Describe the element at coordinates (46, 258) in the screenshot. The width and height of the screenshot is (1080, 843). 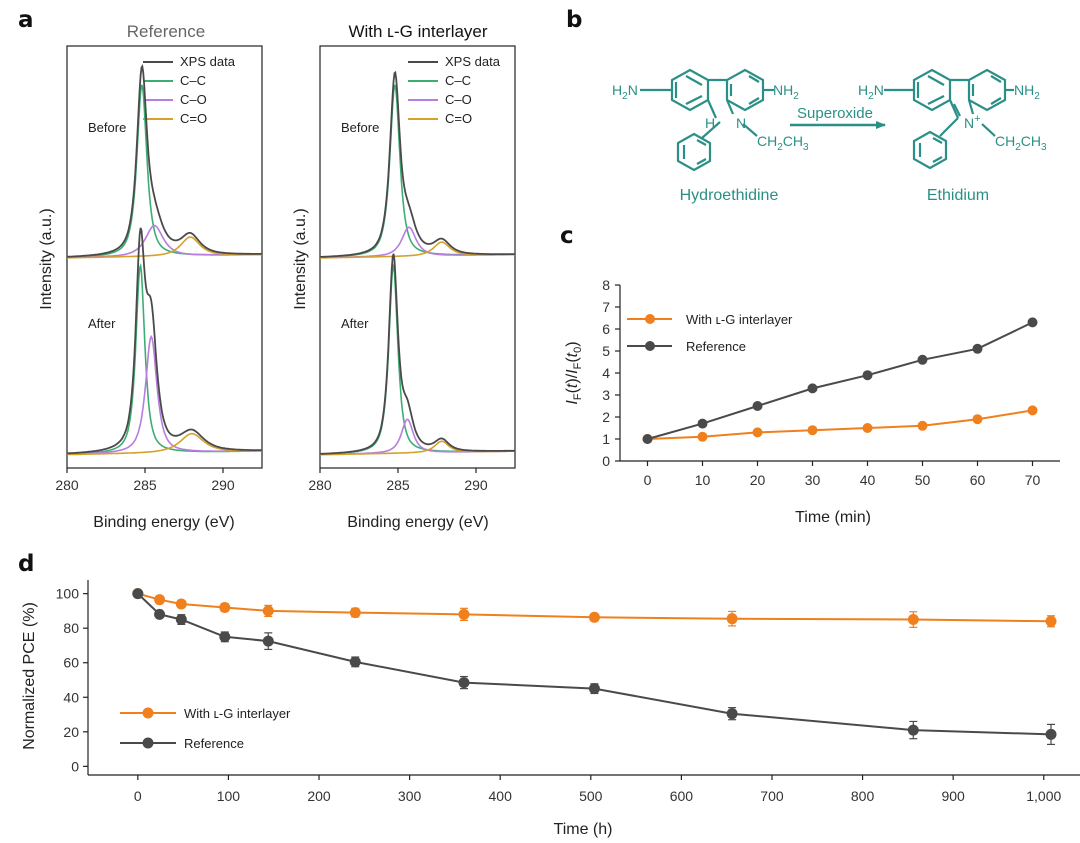
I see `xps-reference-ylabel: Intensity (a.u.)` at that location.